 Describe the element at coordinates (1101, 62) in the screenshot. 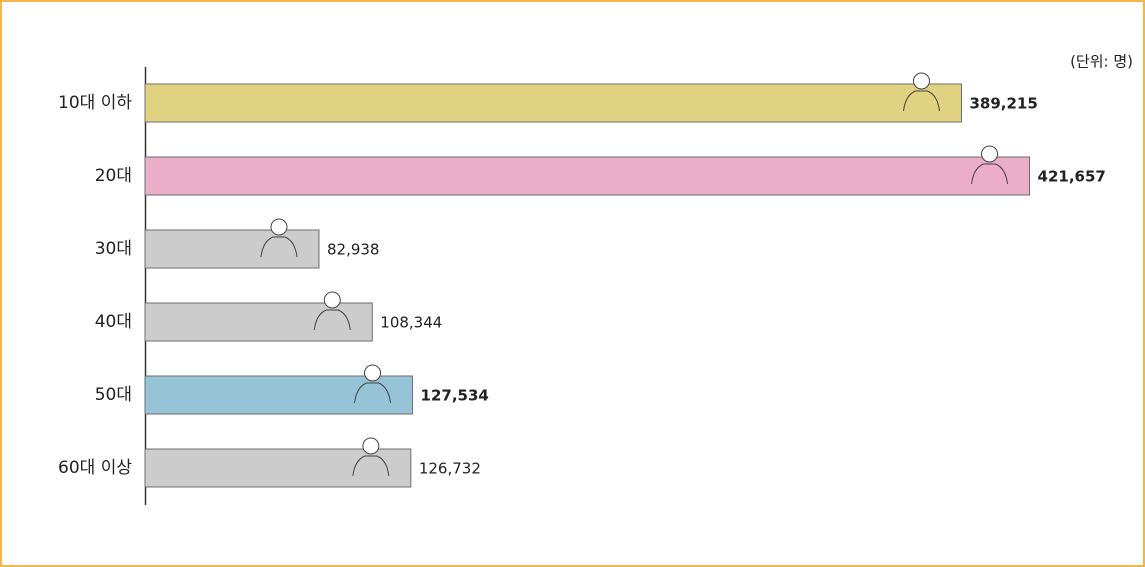

I see `unit-label: (단위: 명)` at that location.